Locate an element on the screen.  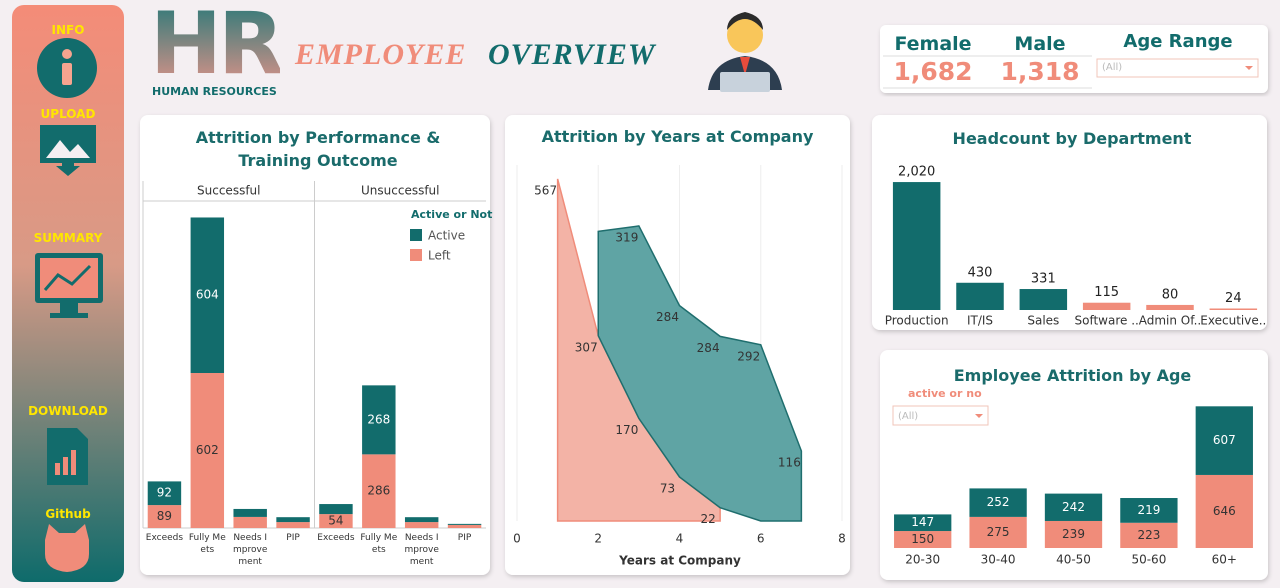
title-part1: EMPLOYEE is located at coordinates (381, 54).